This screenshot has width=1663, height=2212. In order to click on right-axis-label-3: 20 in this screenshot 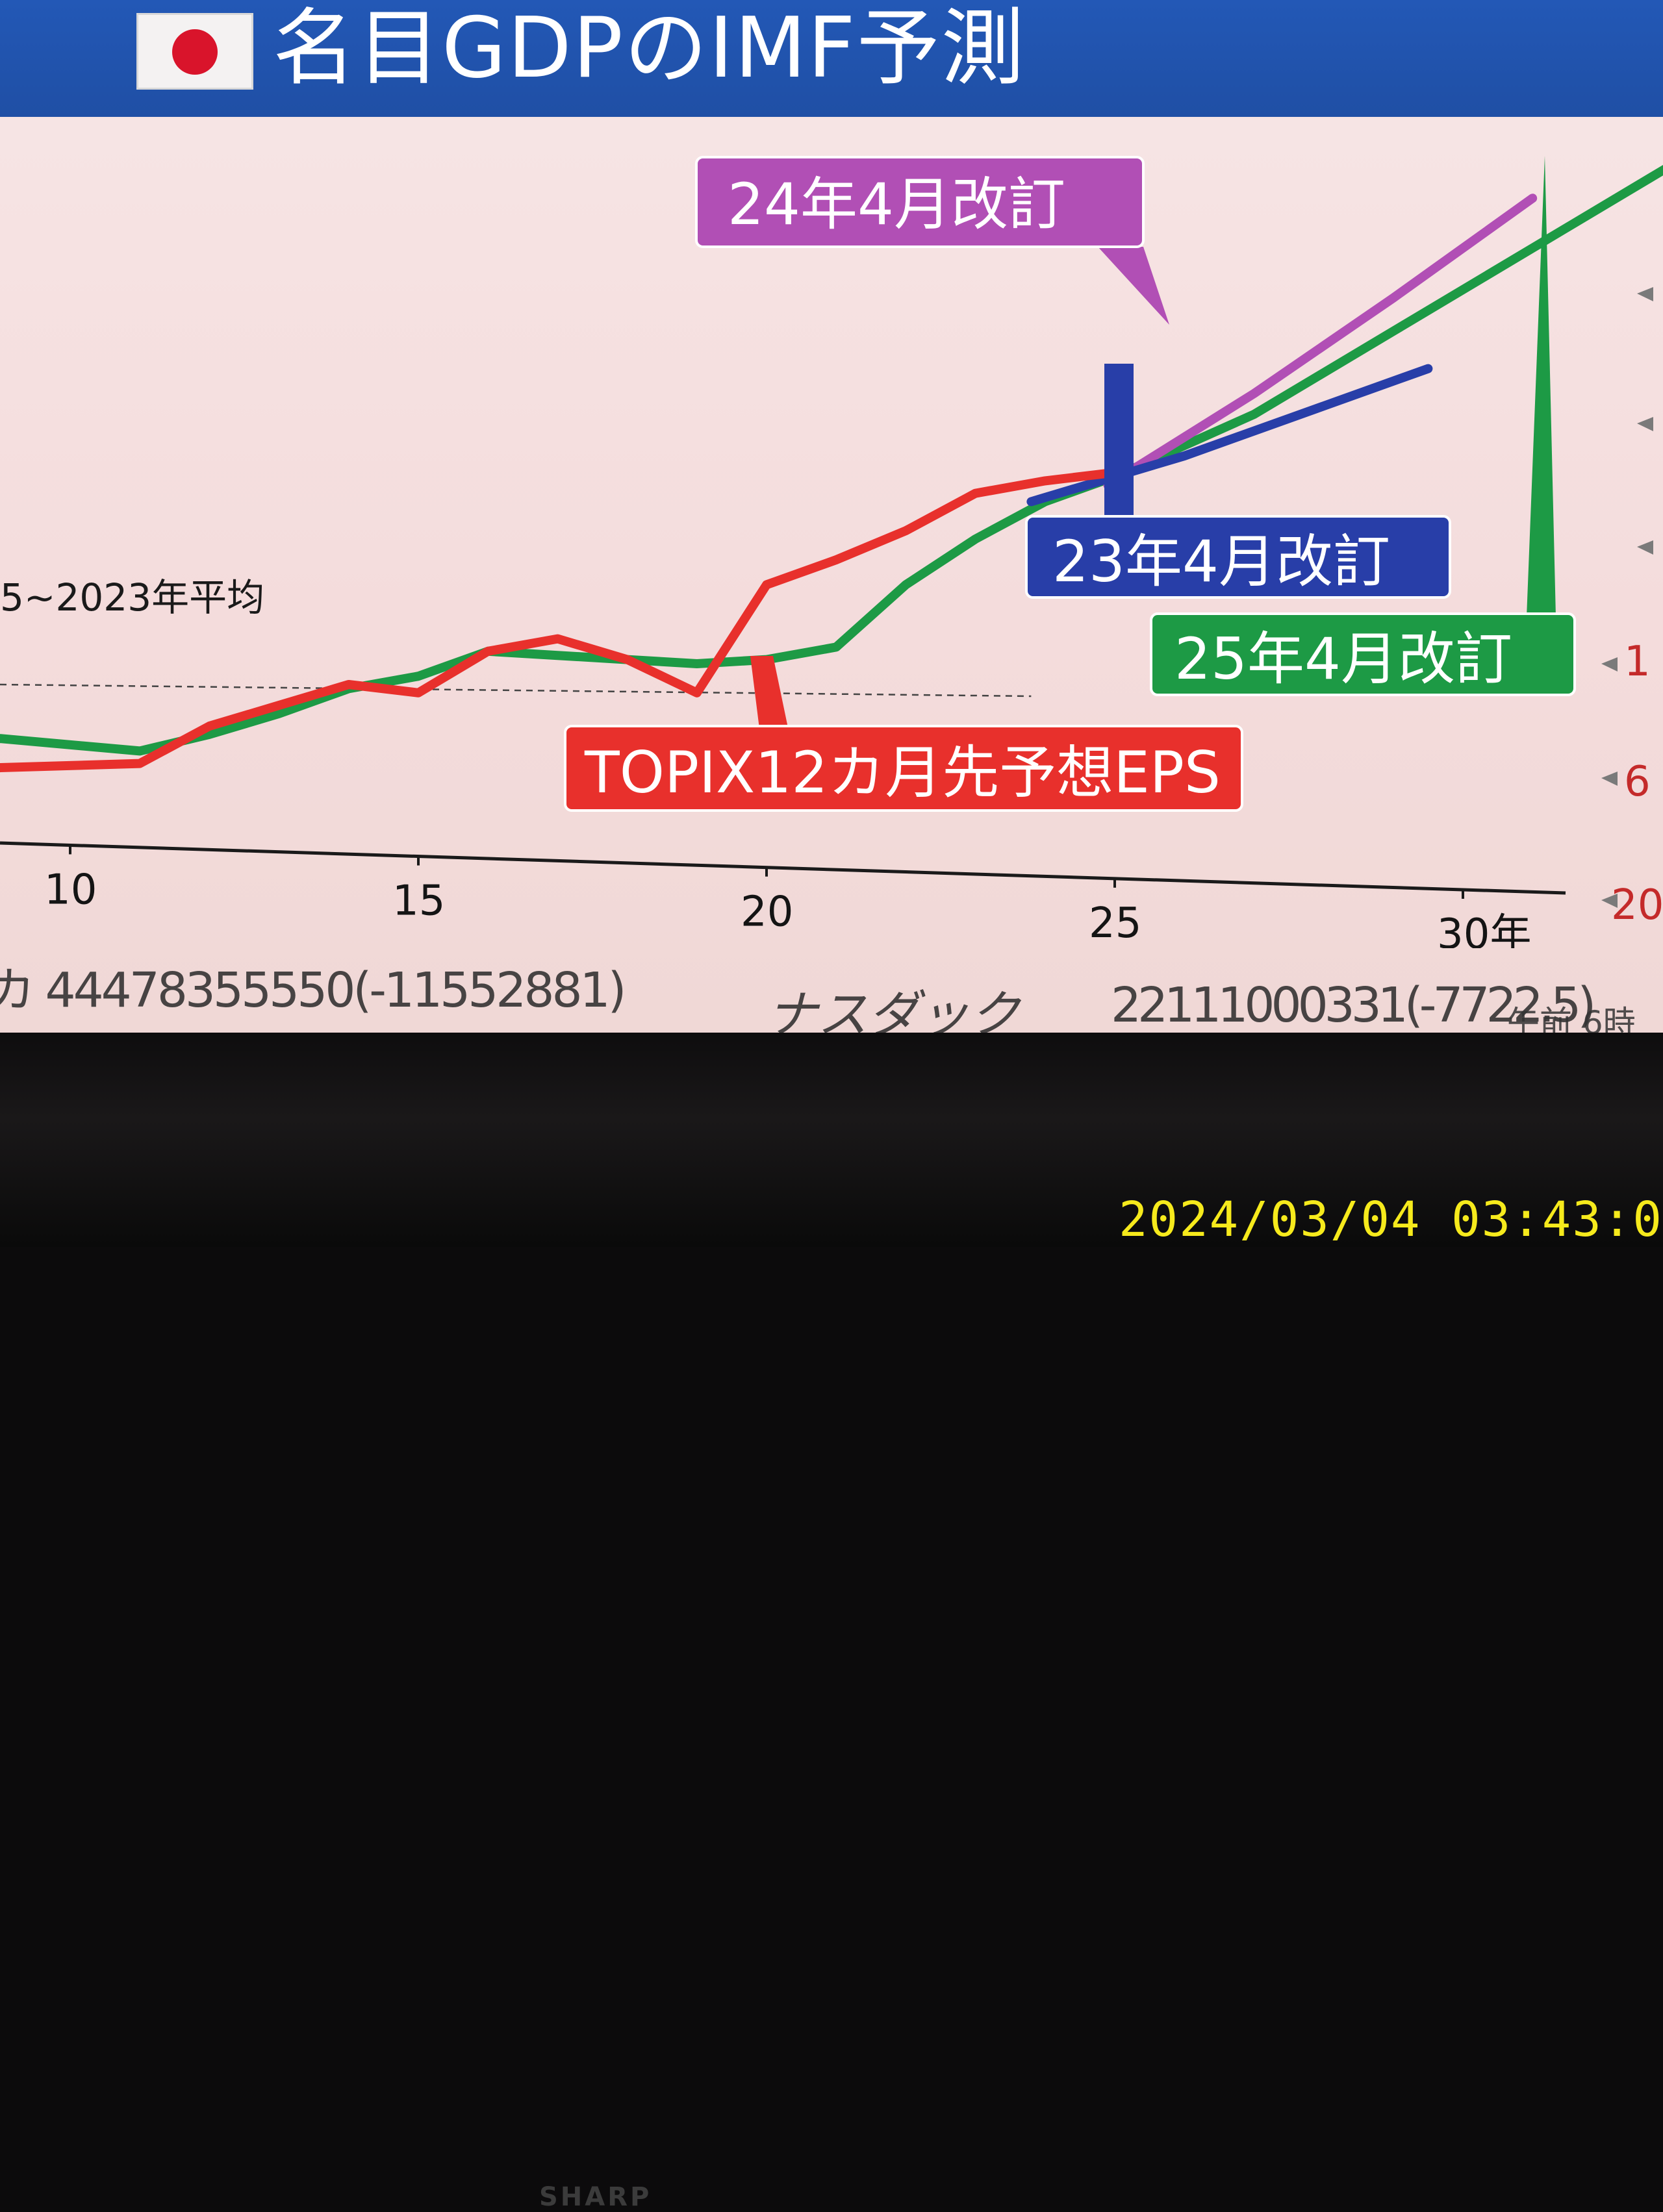, I will do `click(1637, 905)`.